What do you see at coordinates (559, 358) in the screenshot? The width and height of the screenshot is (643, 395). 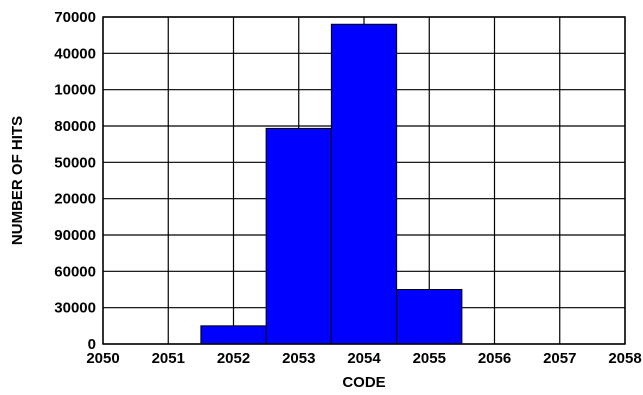 I see `x-tick-label: 2057` at bounding box center [559, 358].